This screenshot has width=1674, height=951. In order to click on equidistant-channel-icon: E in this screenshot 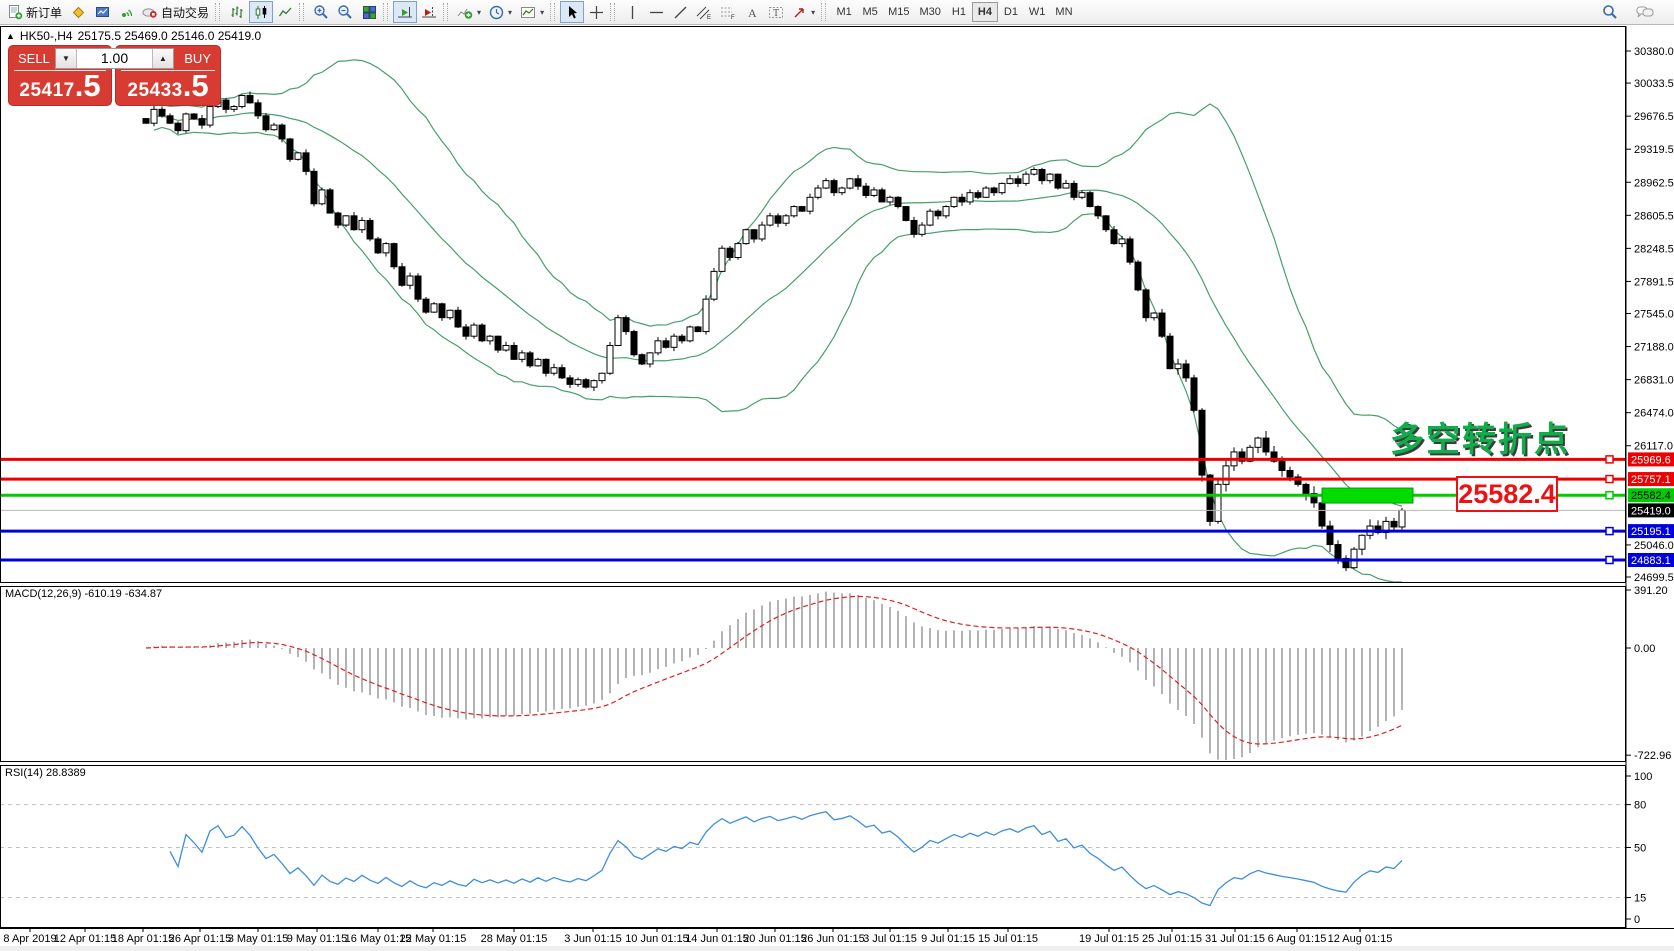, I will do `click(703, 13)`.